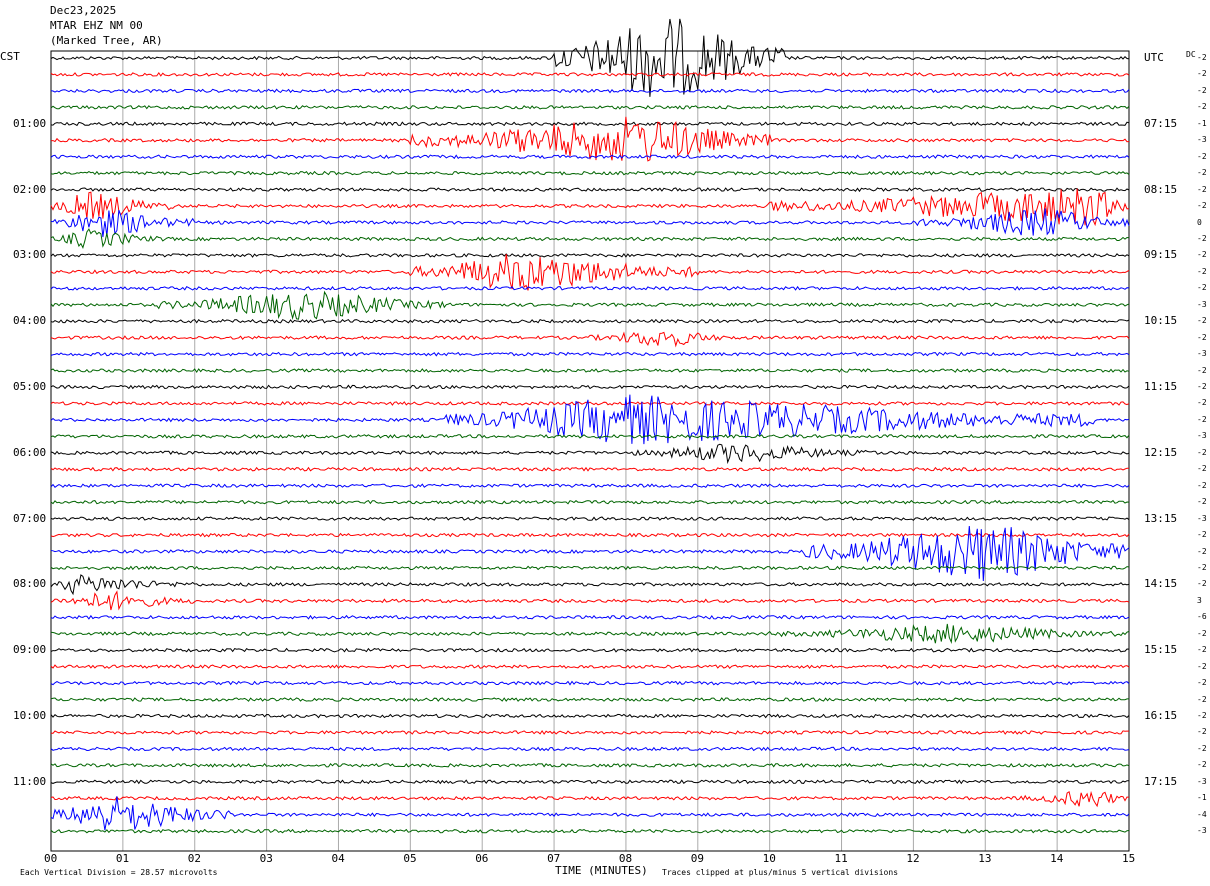 The width and height of the screenshot is (1210, 886). I want to click on x-tick-label: 01, so click(122, 858).